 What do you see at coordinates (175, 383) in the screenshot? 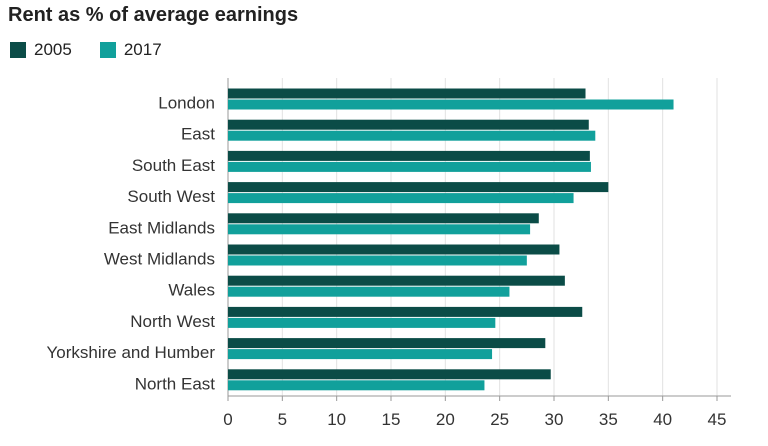
I see `category-label-north-east: North East` at bounding box center [175, 383].